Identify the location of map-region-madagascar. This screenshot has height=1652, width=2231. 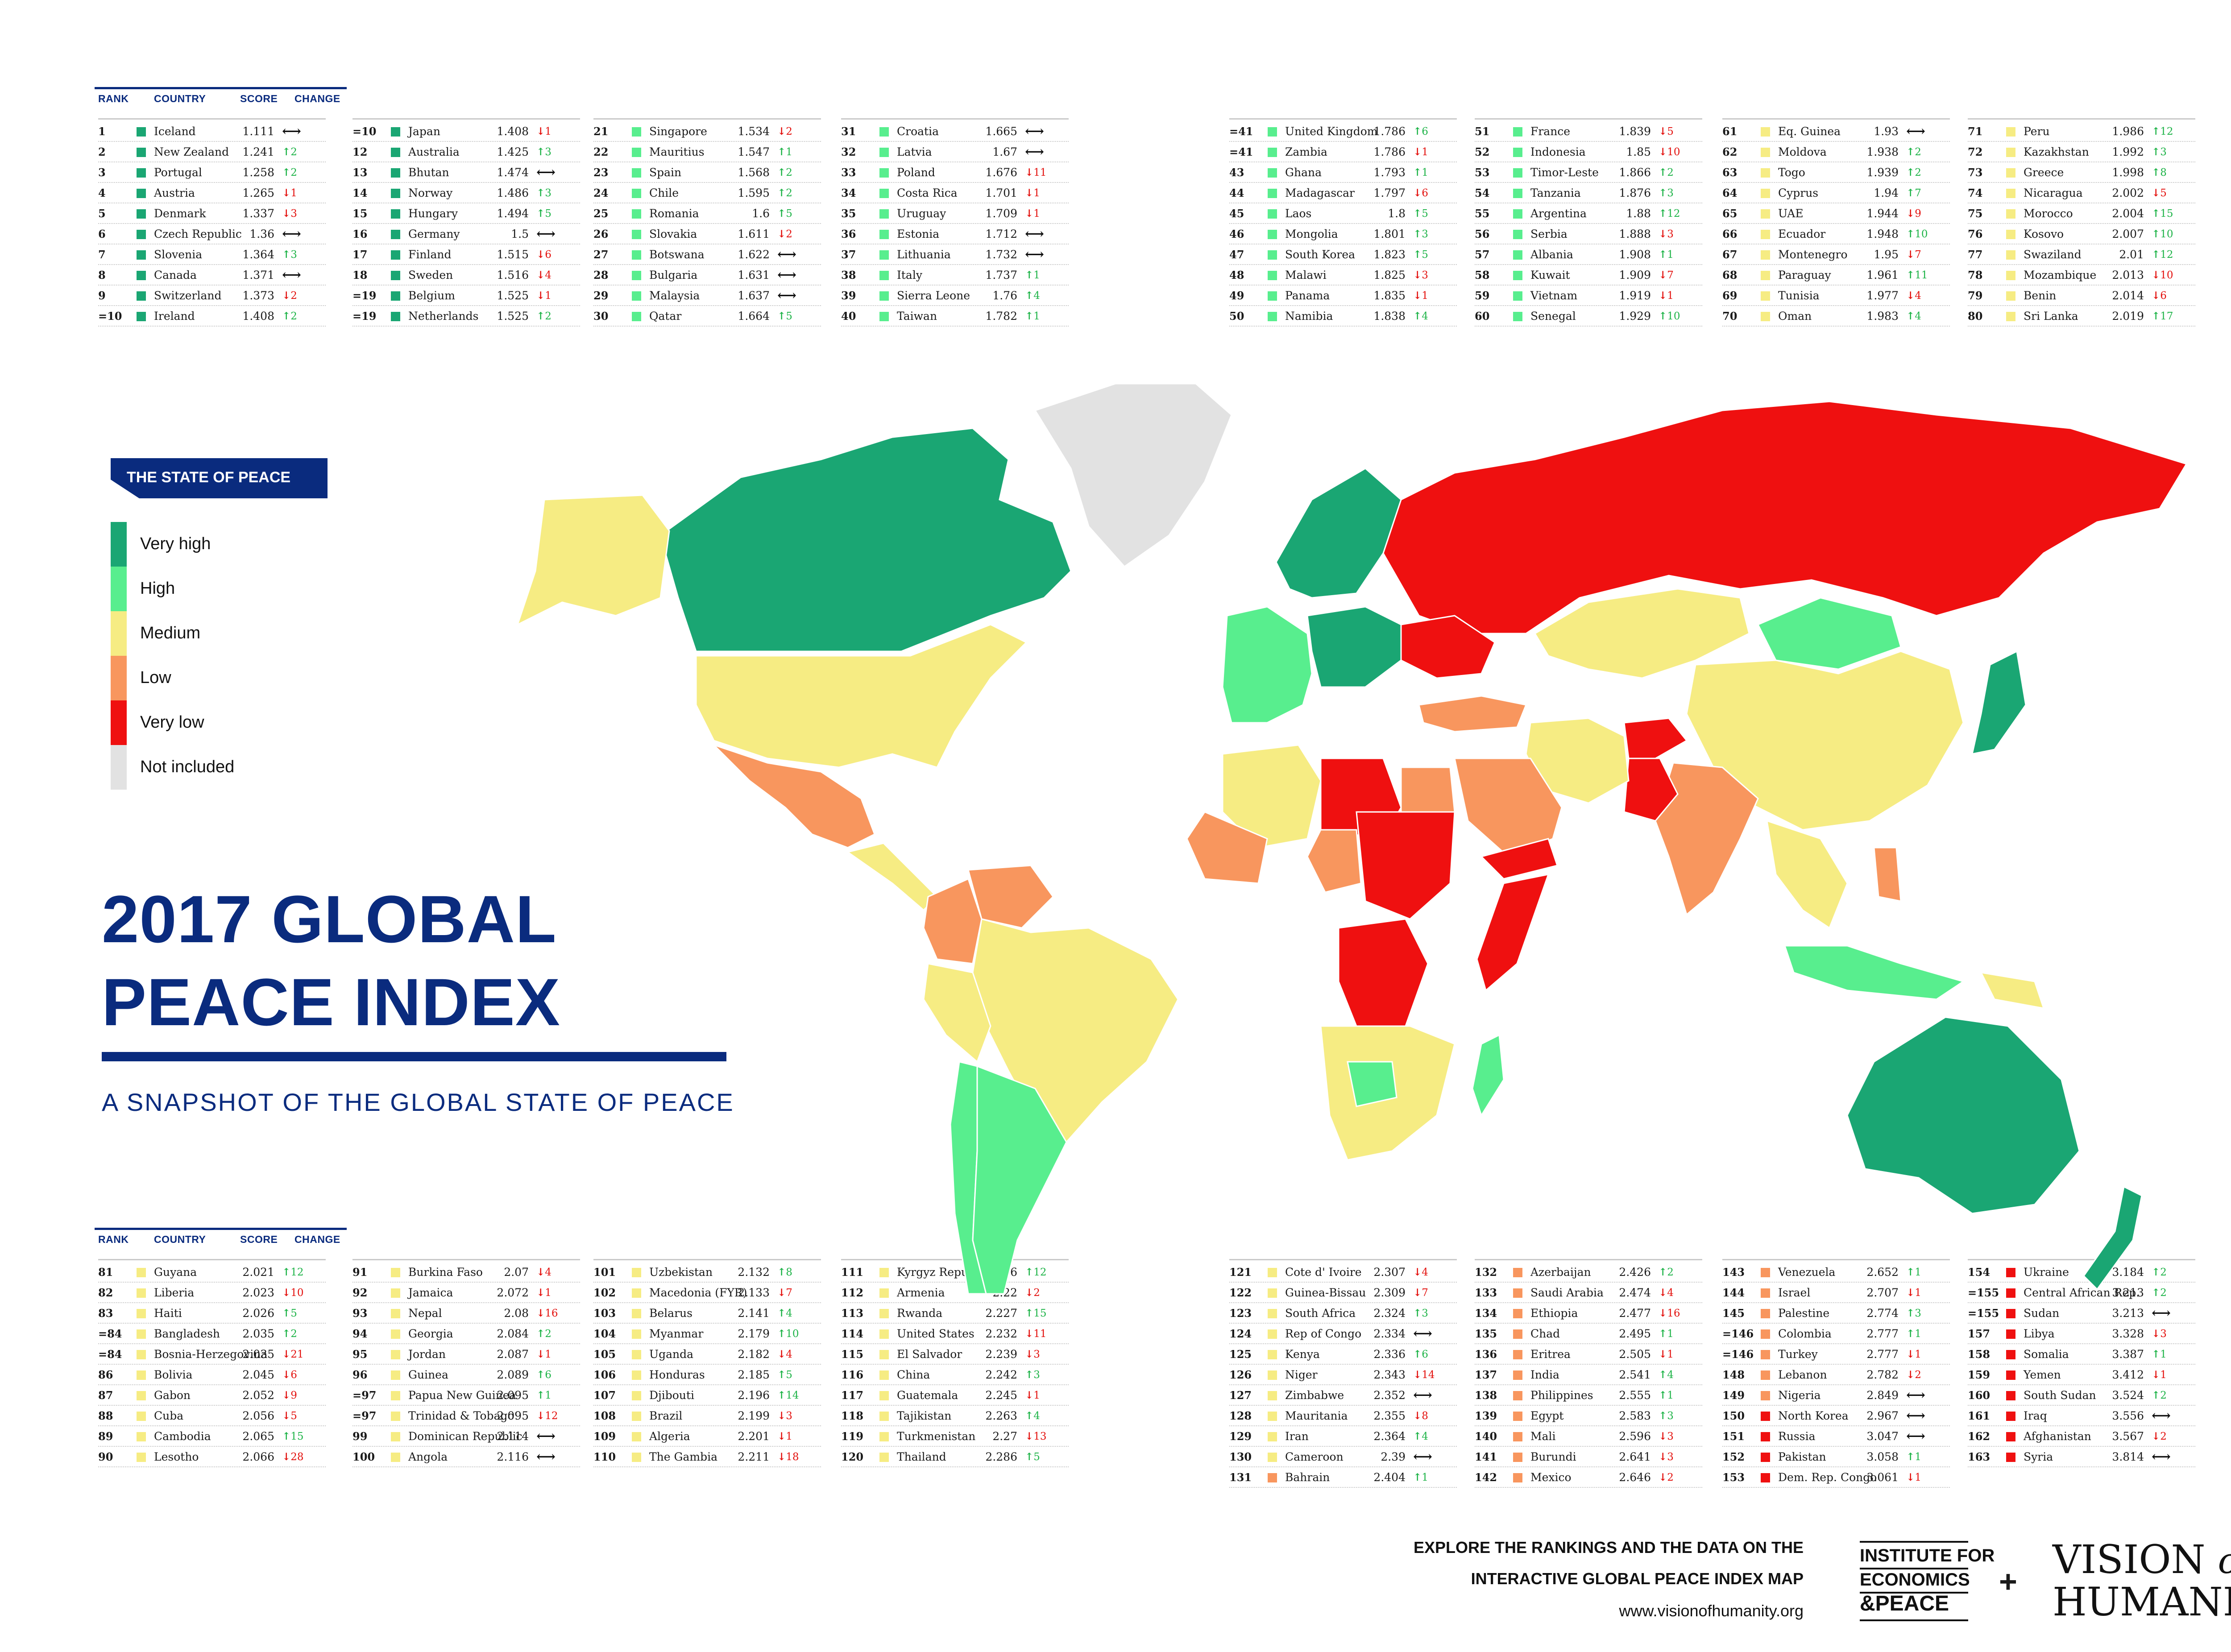
(1488, 1075).